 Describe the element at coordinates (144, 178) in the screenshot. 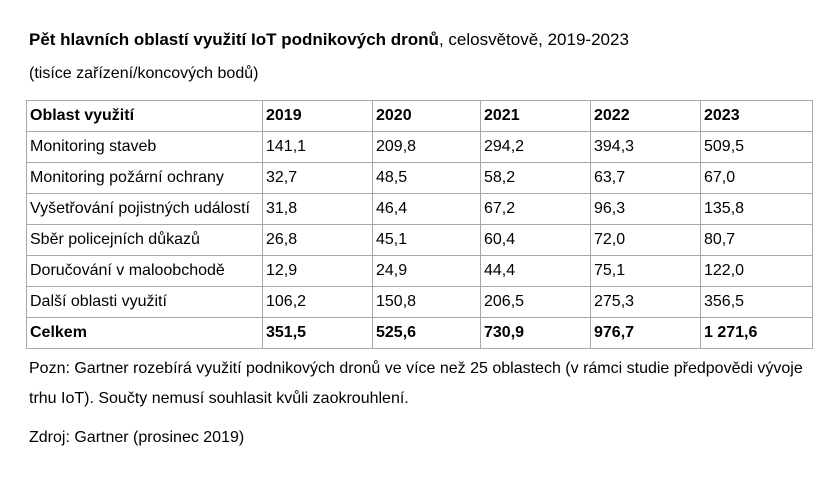

I see `row-label-cell: Monitoring požární ochrany` at that location.